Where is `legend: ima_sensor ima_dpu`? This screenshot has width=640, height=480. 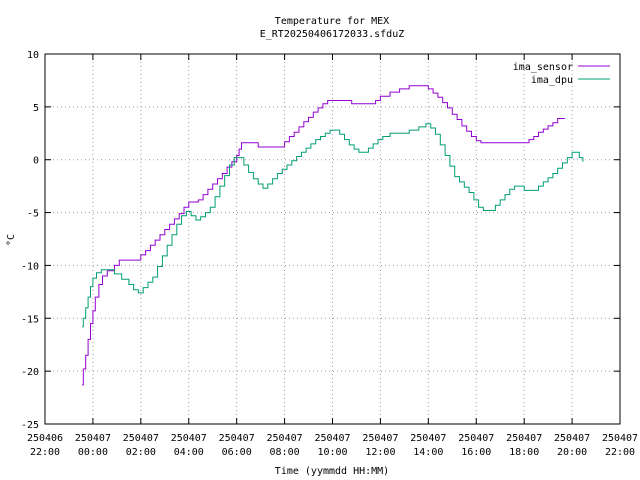 legend: ima_sensor ima_dpu is located at coordinates (561, 74).